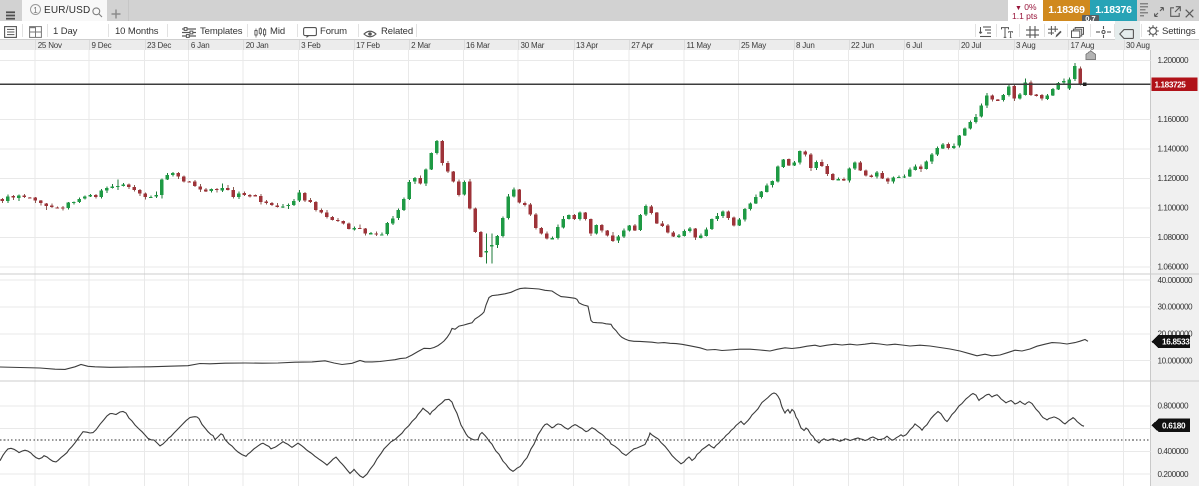 This screenshot has height=486, width=1199. I want to click on svg-text: 1.183725, so click(1171, 84).